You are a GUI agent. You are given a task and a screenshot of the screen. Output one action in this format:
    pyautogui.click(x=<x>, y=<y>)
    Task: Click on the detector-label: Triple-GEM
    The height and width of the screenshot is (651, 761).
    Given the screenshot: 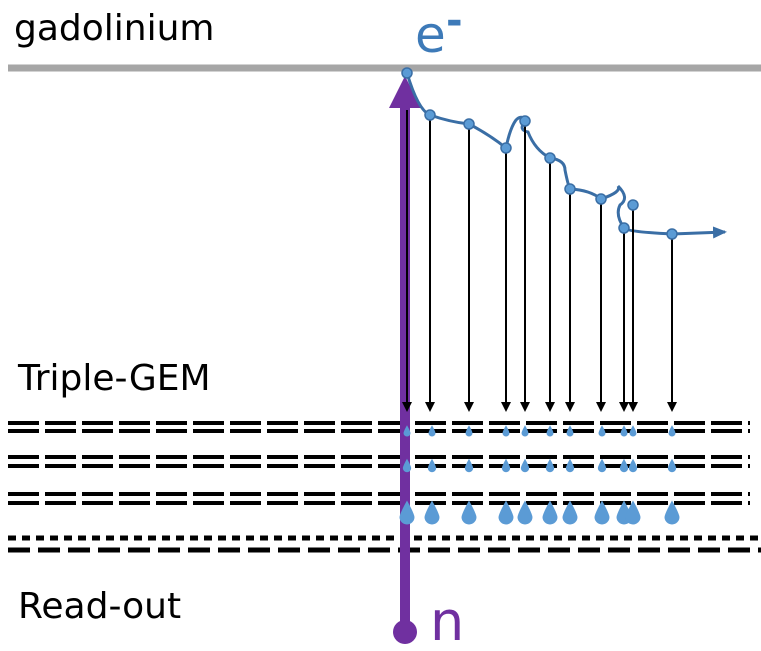 What is the action you would take?
    pyautogui.click(x=114, y=378)
    